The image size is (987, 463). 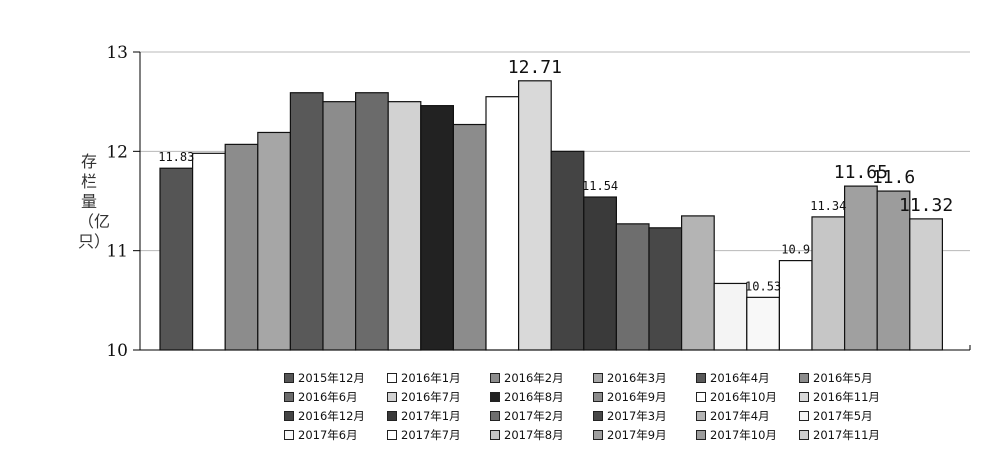 I want to click on legend-item: 2017年8月, so click(x=541, y=435).